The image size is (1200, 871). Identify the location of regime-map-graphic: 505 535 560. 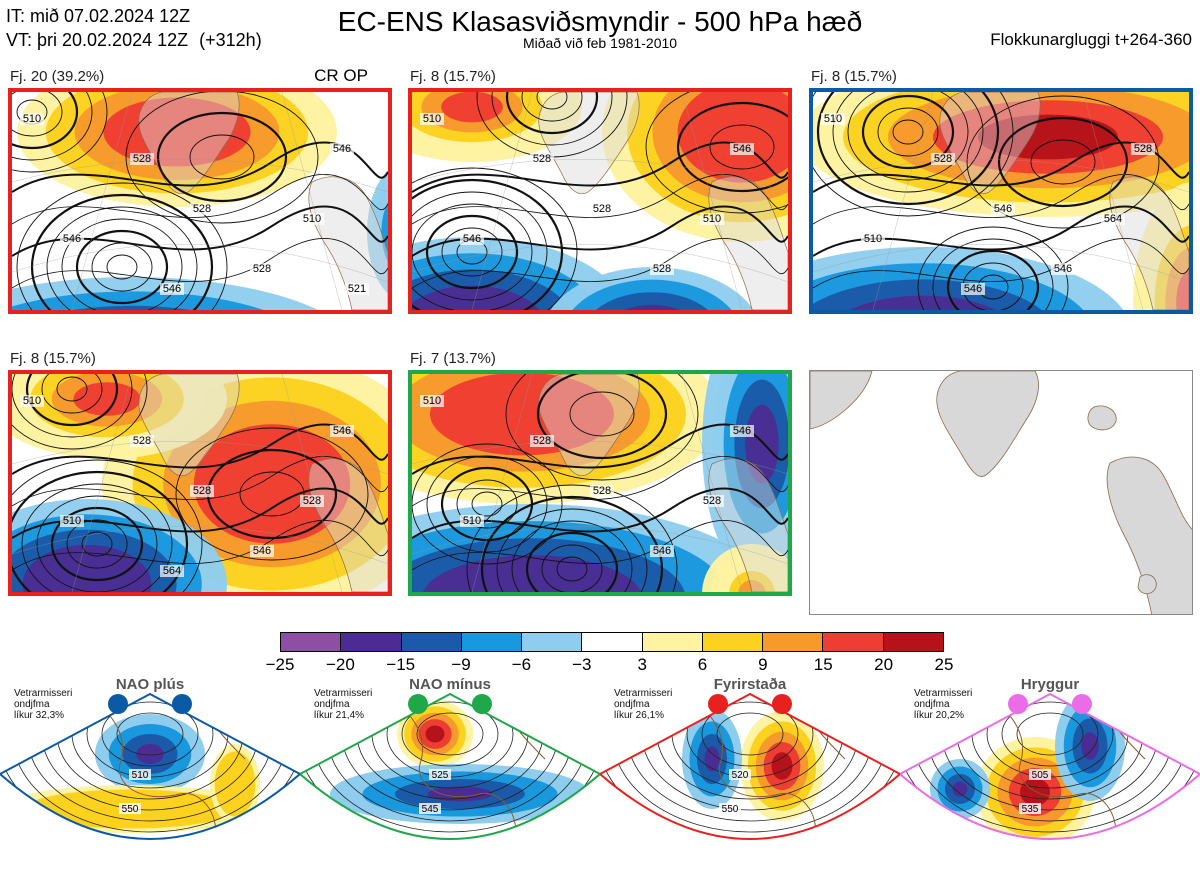
(1050, 774).